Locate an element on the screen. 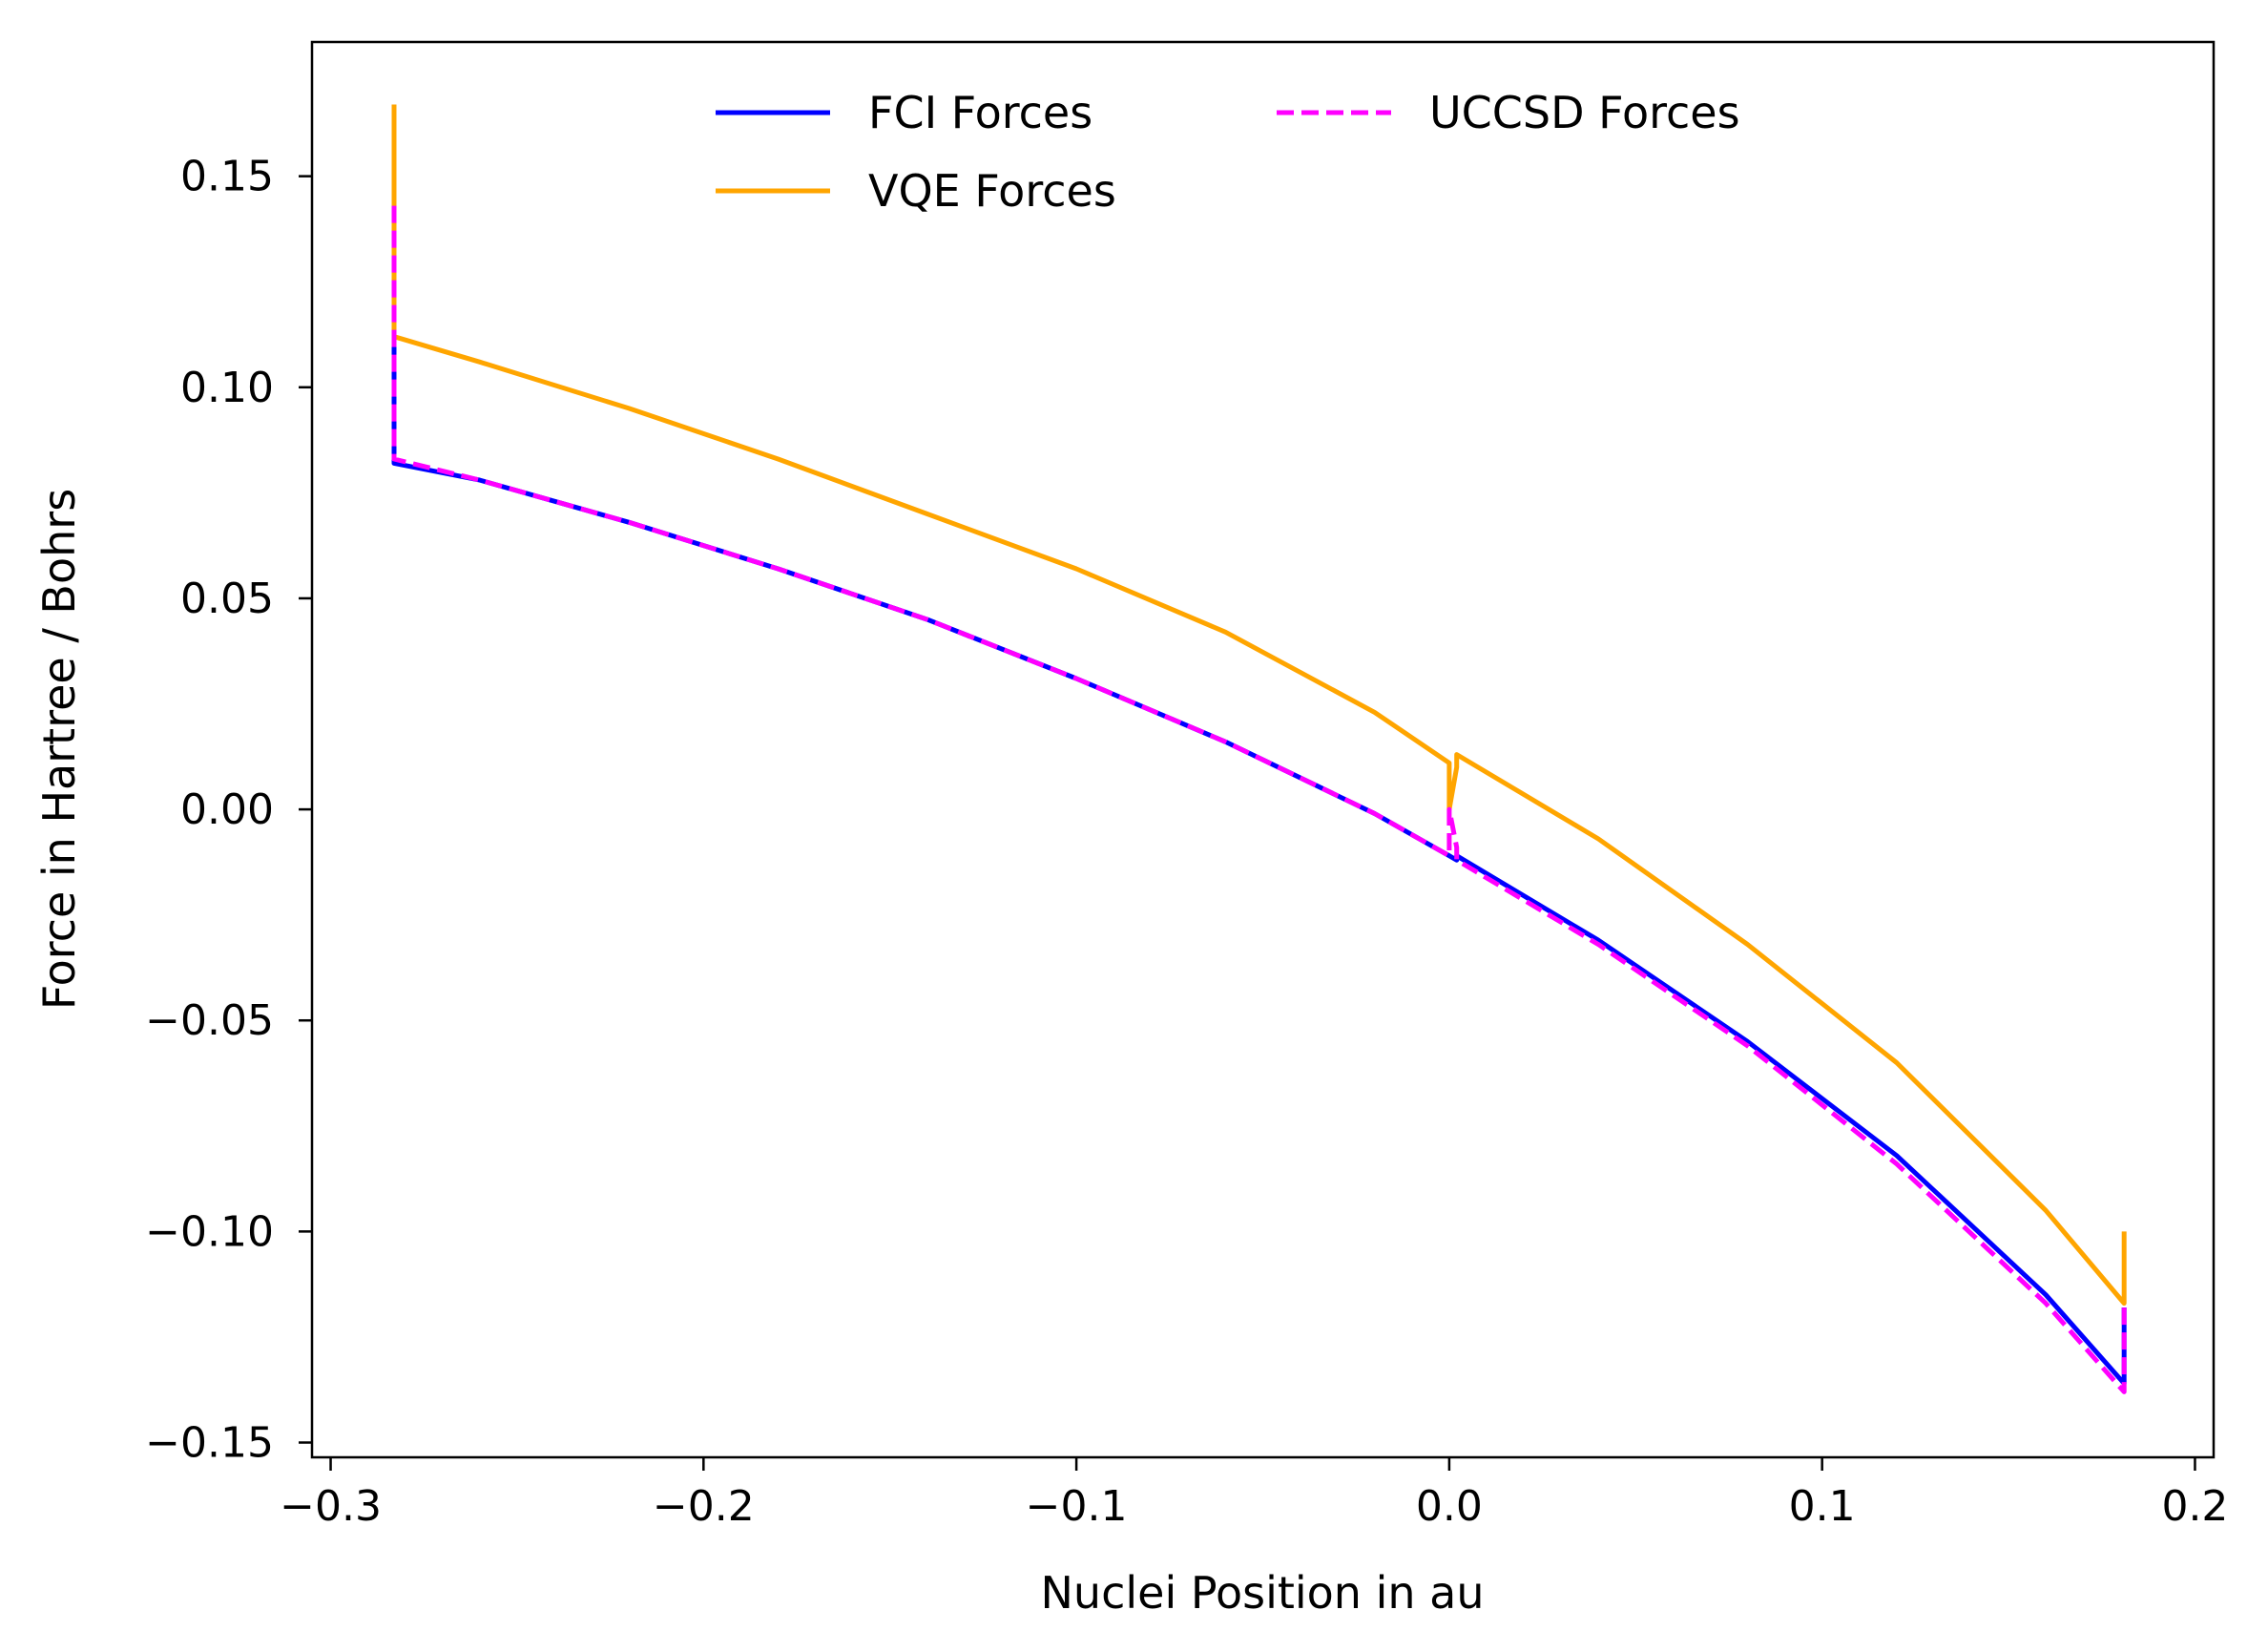 This screenshot has width=2268, height=1652. y-tick-label: 0.00 is located at coordinates (227, 809).